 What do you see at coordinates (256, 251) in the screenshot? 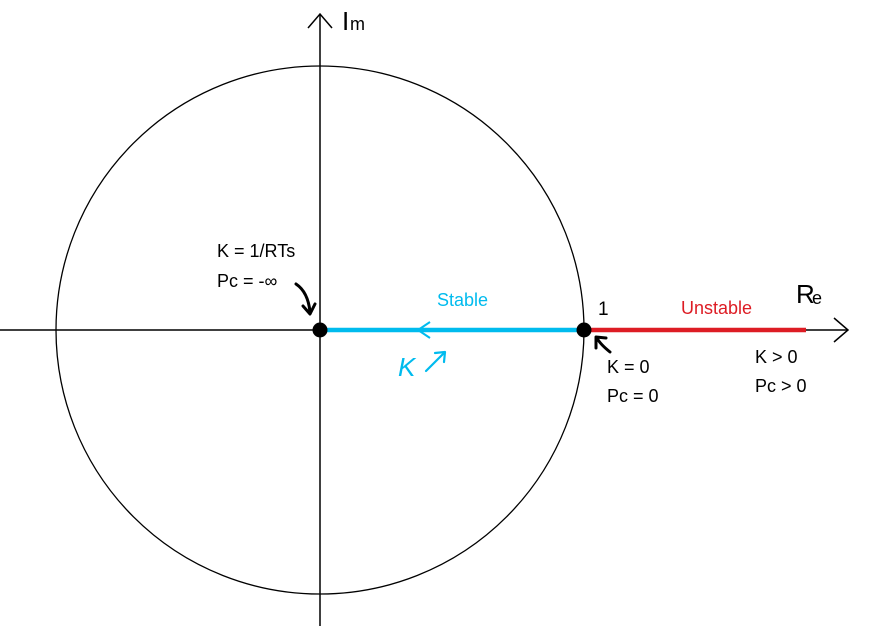
I see `origin-annotation-line1: K = 1/RTs` at bounding box center [256, 251].